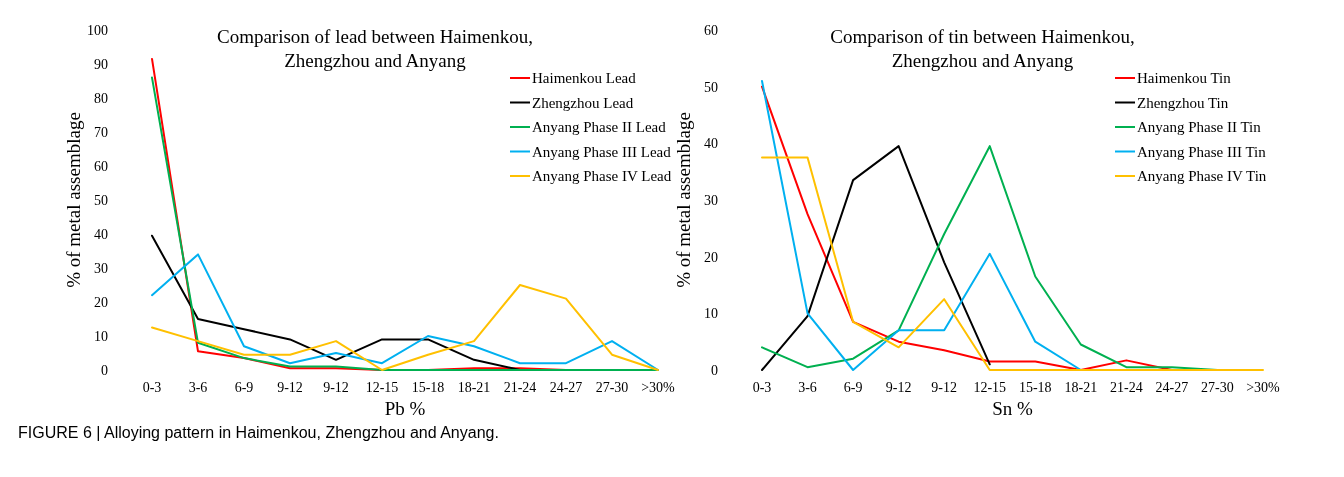  What do you see at coordinates (101, 64) in the screenshot?
I see `y-tick-label: 90` at bounding box center [101, 64].